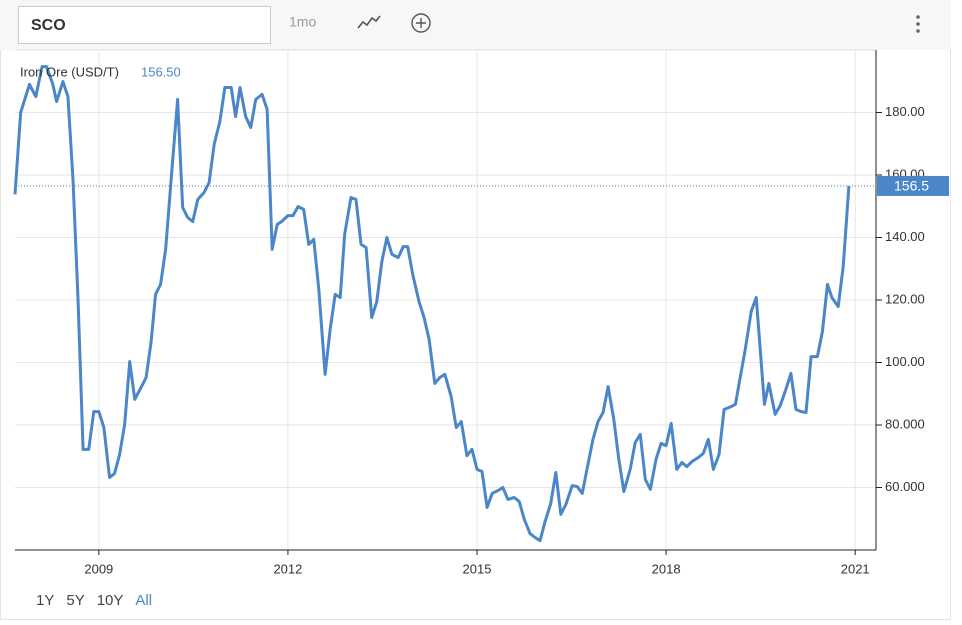 The height and width of the screenshot is (625, 962). What do you see at coordinates (918, 24) in the screenshot?
I see `menu-icon` at bounding box center [918, 24].